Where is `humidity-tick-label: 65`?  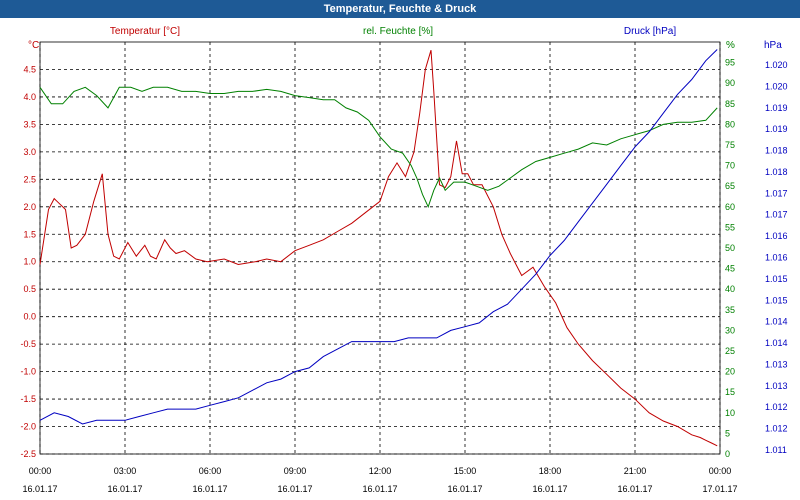
humidity-tick-label: 65 is located at coordinates (730, 186).